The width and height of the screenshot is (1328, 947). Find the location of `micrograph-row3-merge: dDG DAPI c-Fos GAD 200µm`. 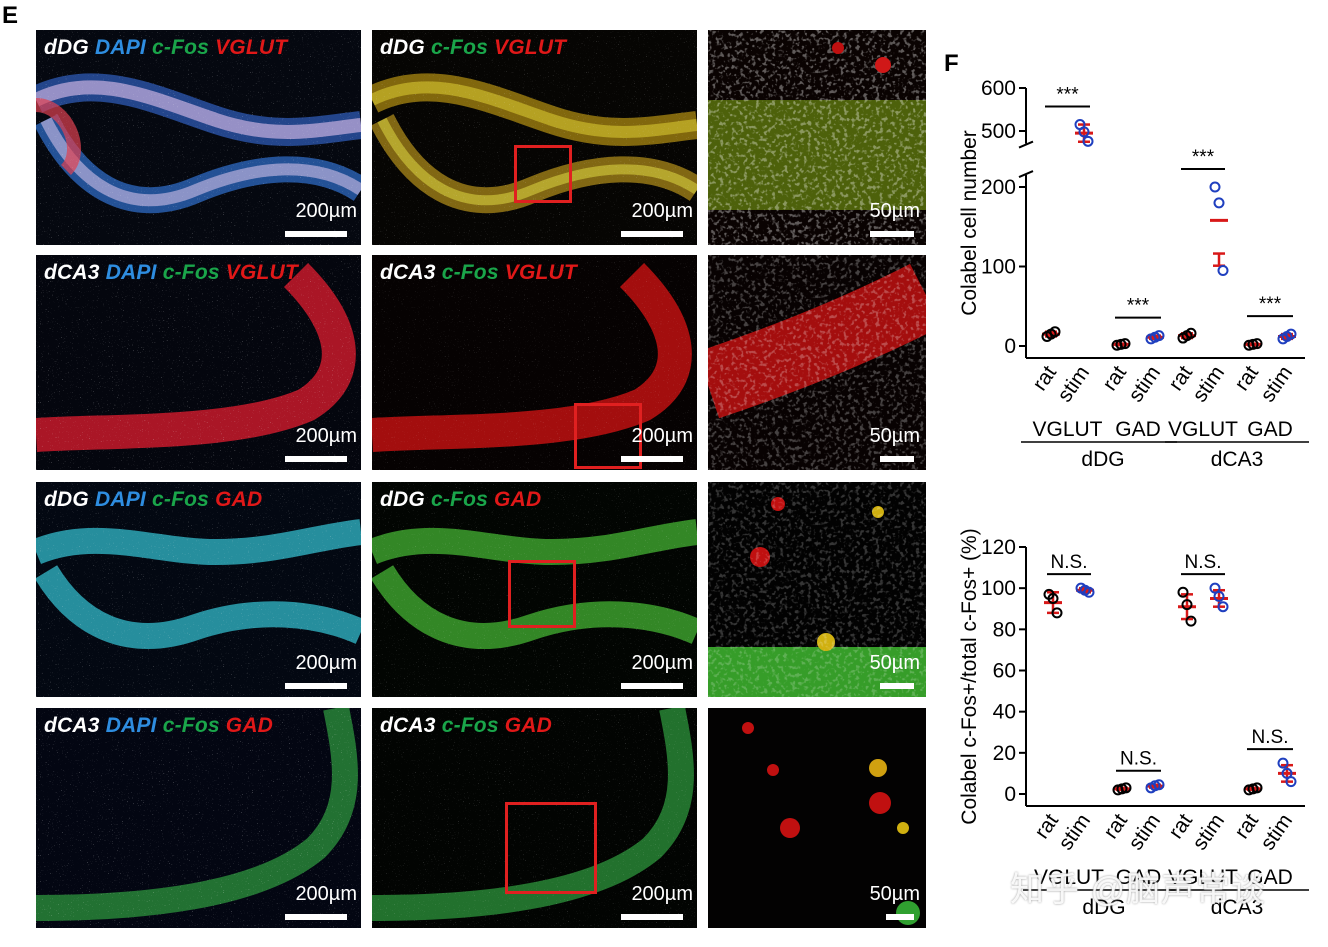

micrograph-row3-merge: dDG DAPI c-Fos GAD 200µm is located at coordinates (198, 589).